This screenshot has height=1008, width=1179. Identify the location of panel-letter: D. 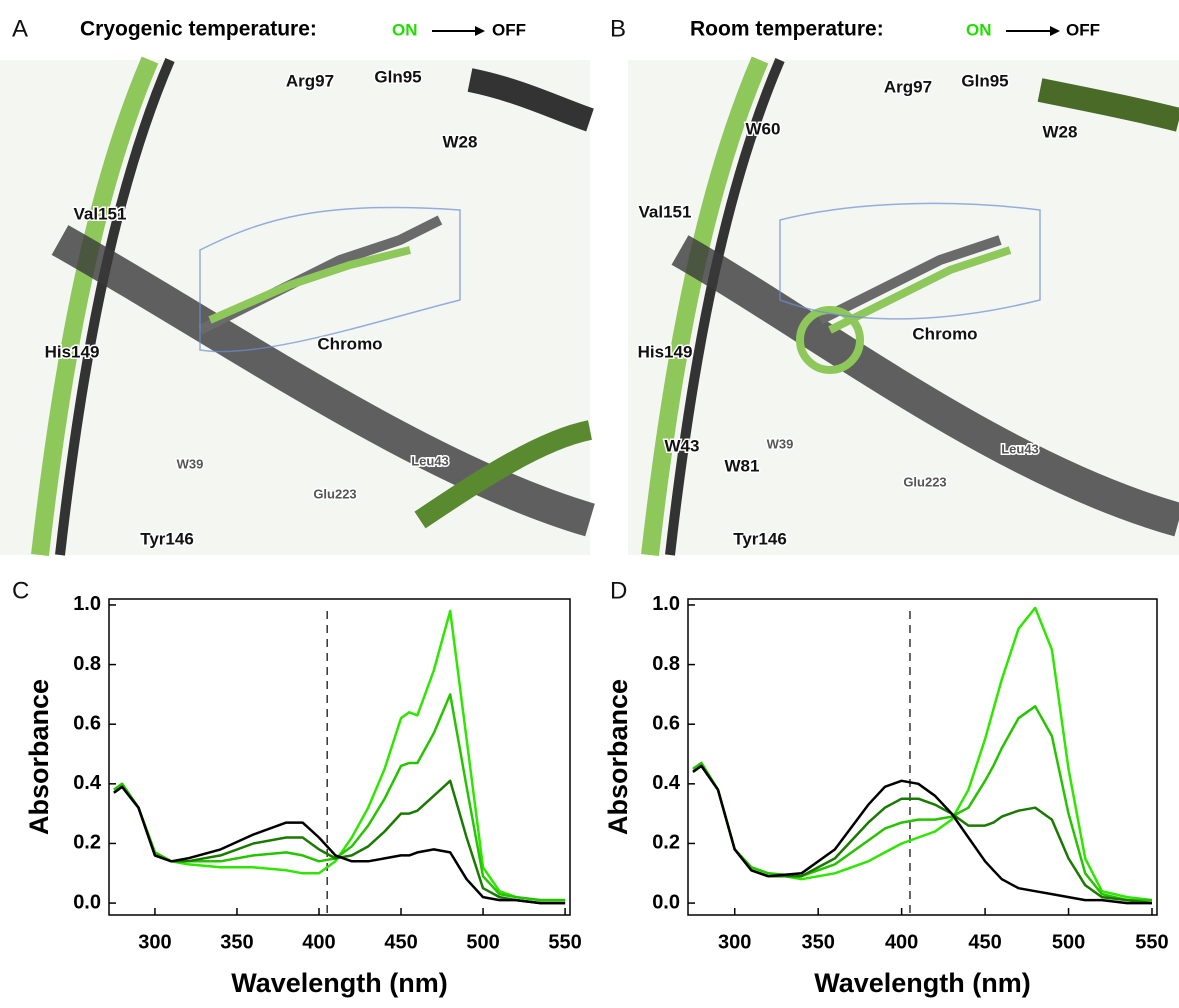
(618, 590).